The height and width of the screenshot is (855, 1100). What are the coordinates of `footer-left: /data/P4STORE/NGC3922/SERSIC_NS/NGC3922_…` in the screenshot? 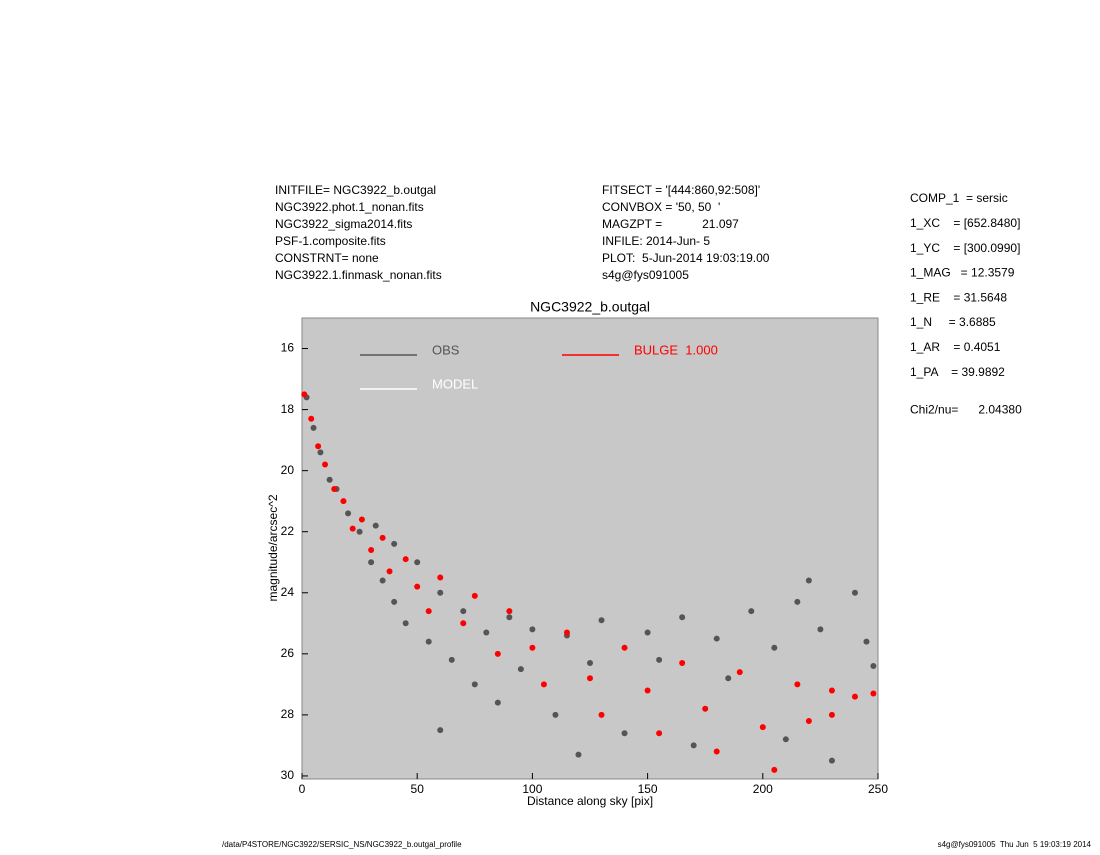 It's located at (342, 844).